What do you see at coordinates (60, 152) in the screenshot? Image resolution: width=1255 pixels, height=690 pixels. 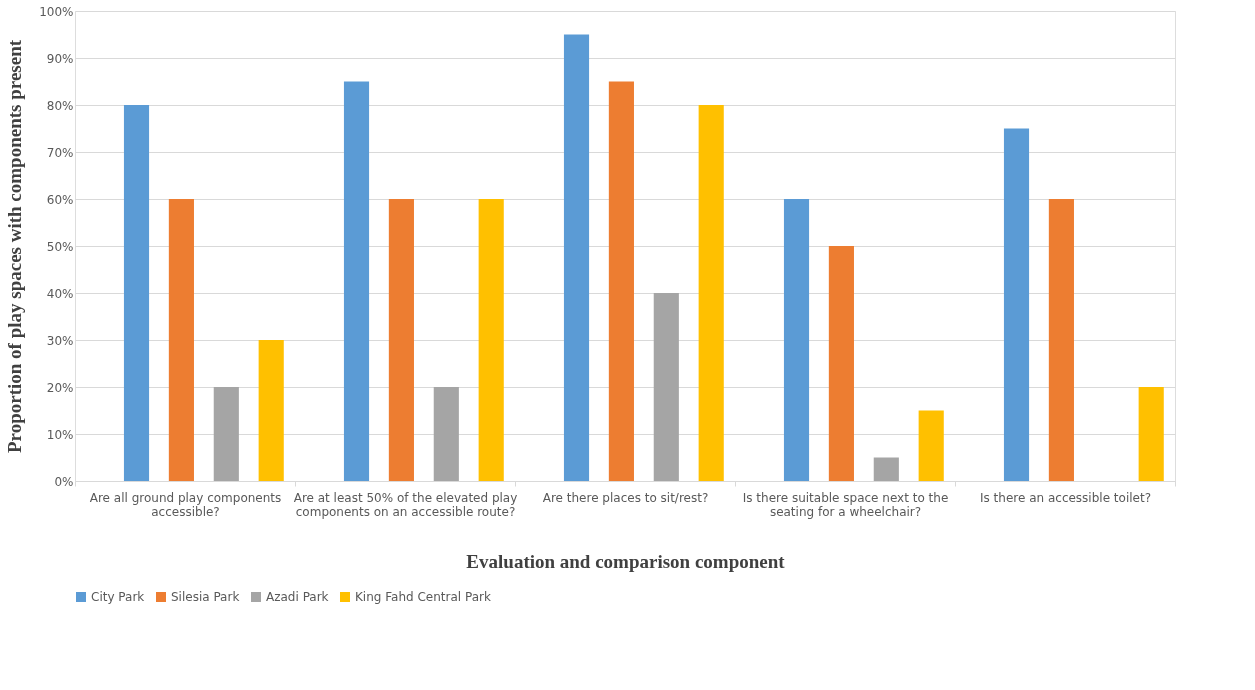 I see `y-tick-label: 70%` at bounding box center [60, 152].